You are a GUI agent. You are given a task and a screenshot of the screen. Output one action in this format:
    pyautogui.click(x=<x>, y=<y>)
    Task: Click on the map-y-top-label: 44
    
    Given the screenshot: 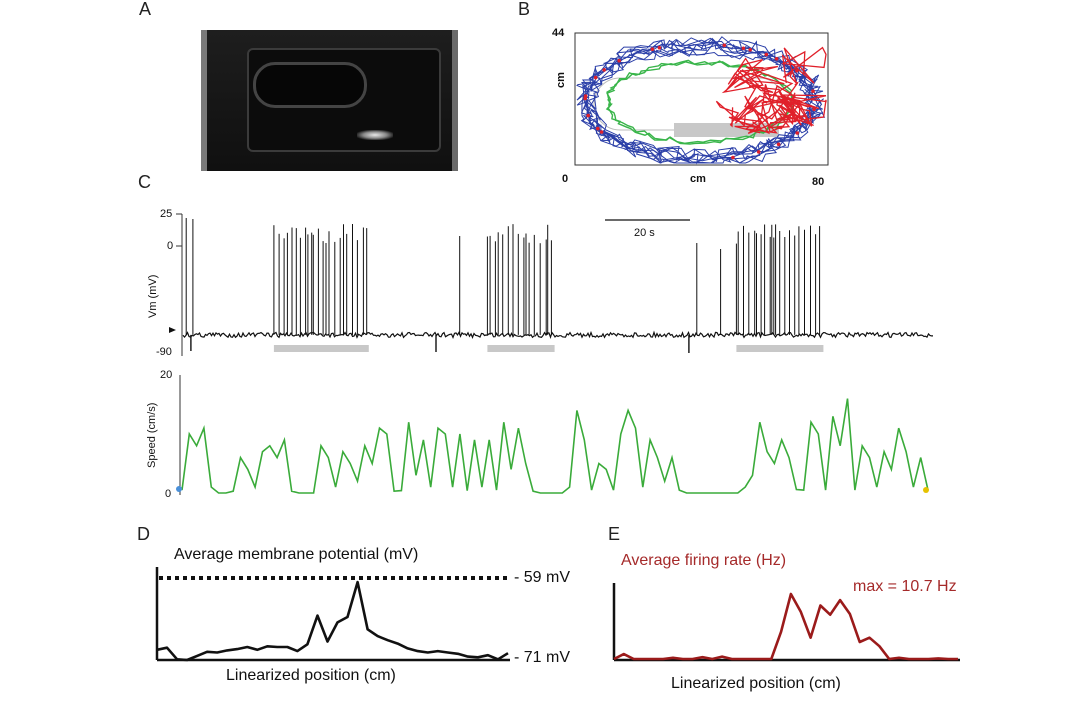 What is the action you would take?
    pyautogui.click(x=558, y=33)
    